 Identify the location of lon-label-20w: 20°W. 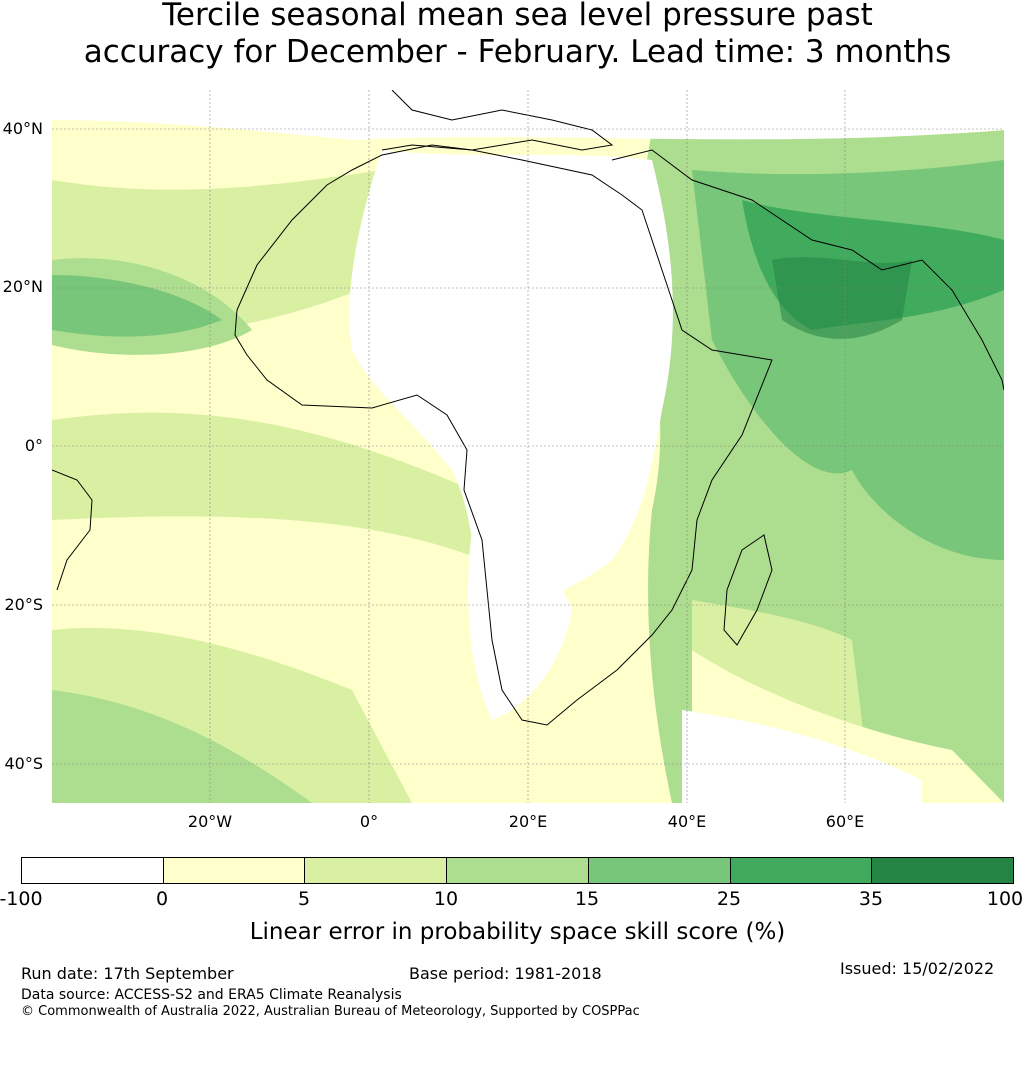
(210, 821).